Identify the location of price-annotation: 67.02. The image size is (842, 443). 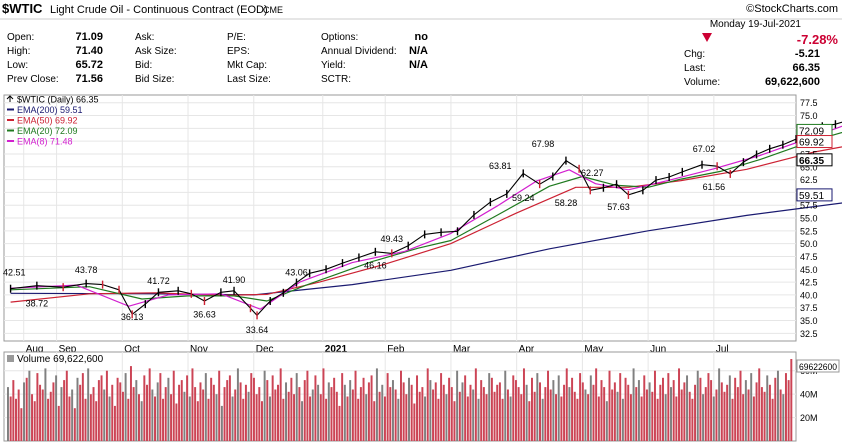
(704, 149).